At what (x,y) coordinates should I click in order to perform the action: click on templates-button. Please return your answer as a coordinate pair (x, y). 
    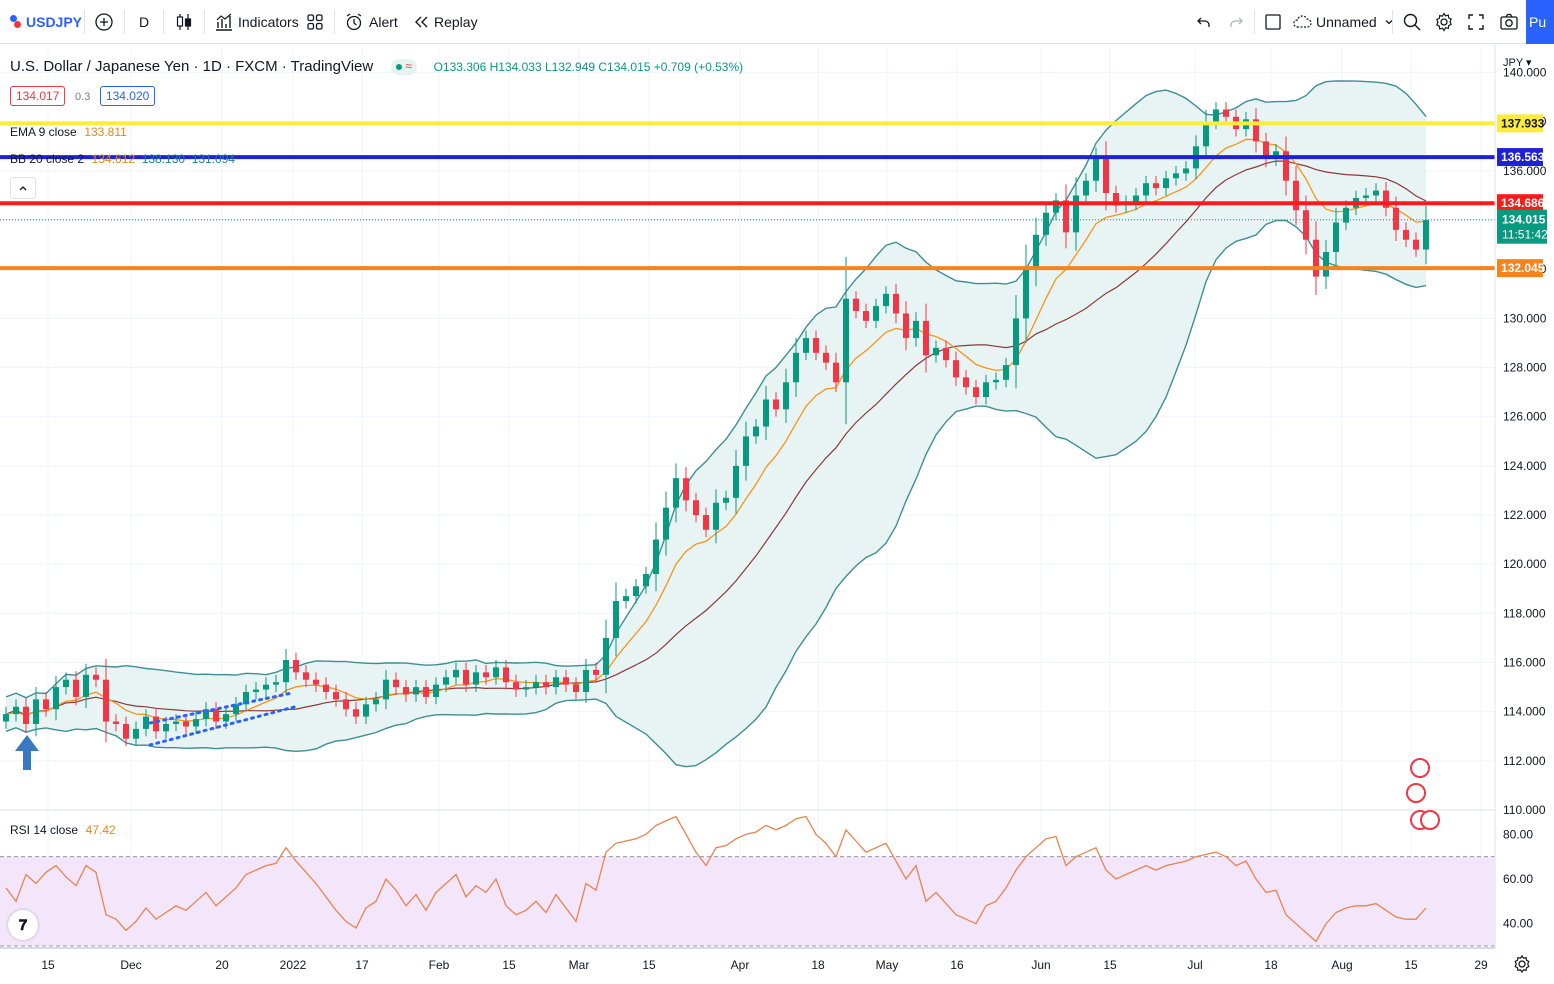
    Looking at the image, I should click on (315, 22).